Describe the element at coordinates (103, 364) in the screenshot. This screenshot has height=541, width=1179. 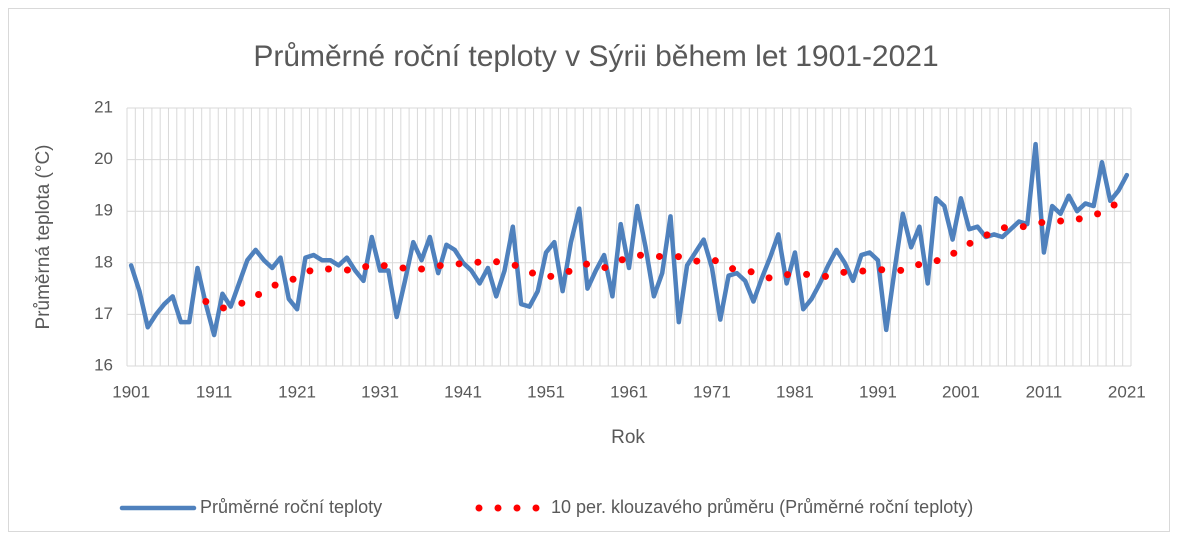
I see `y-tick-label: 16` at that location.